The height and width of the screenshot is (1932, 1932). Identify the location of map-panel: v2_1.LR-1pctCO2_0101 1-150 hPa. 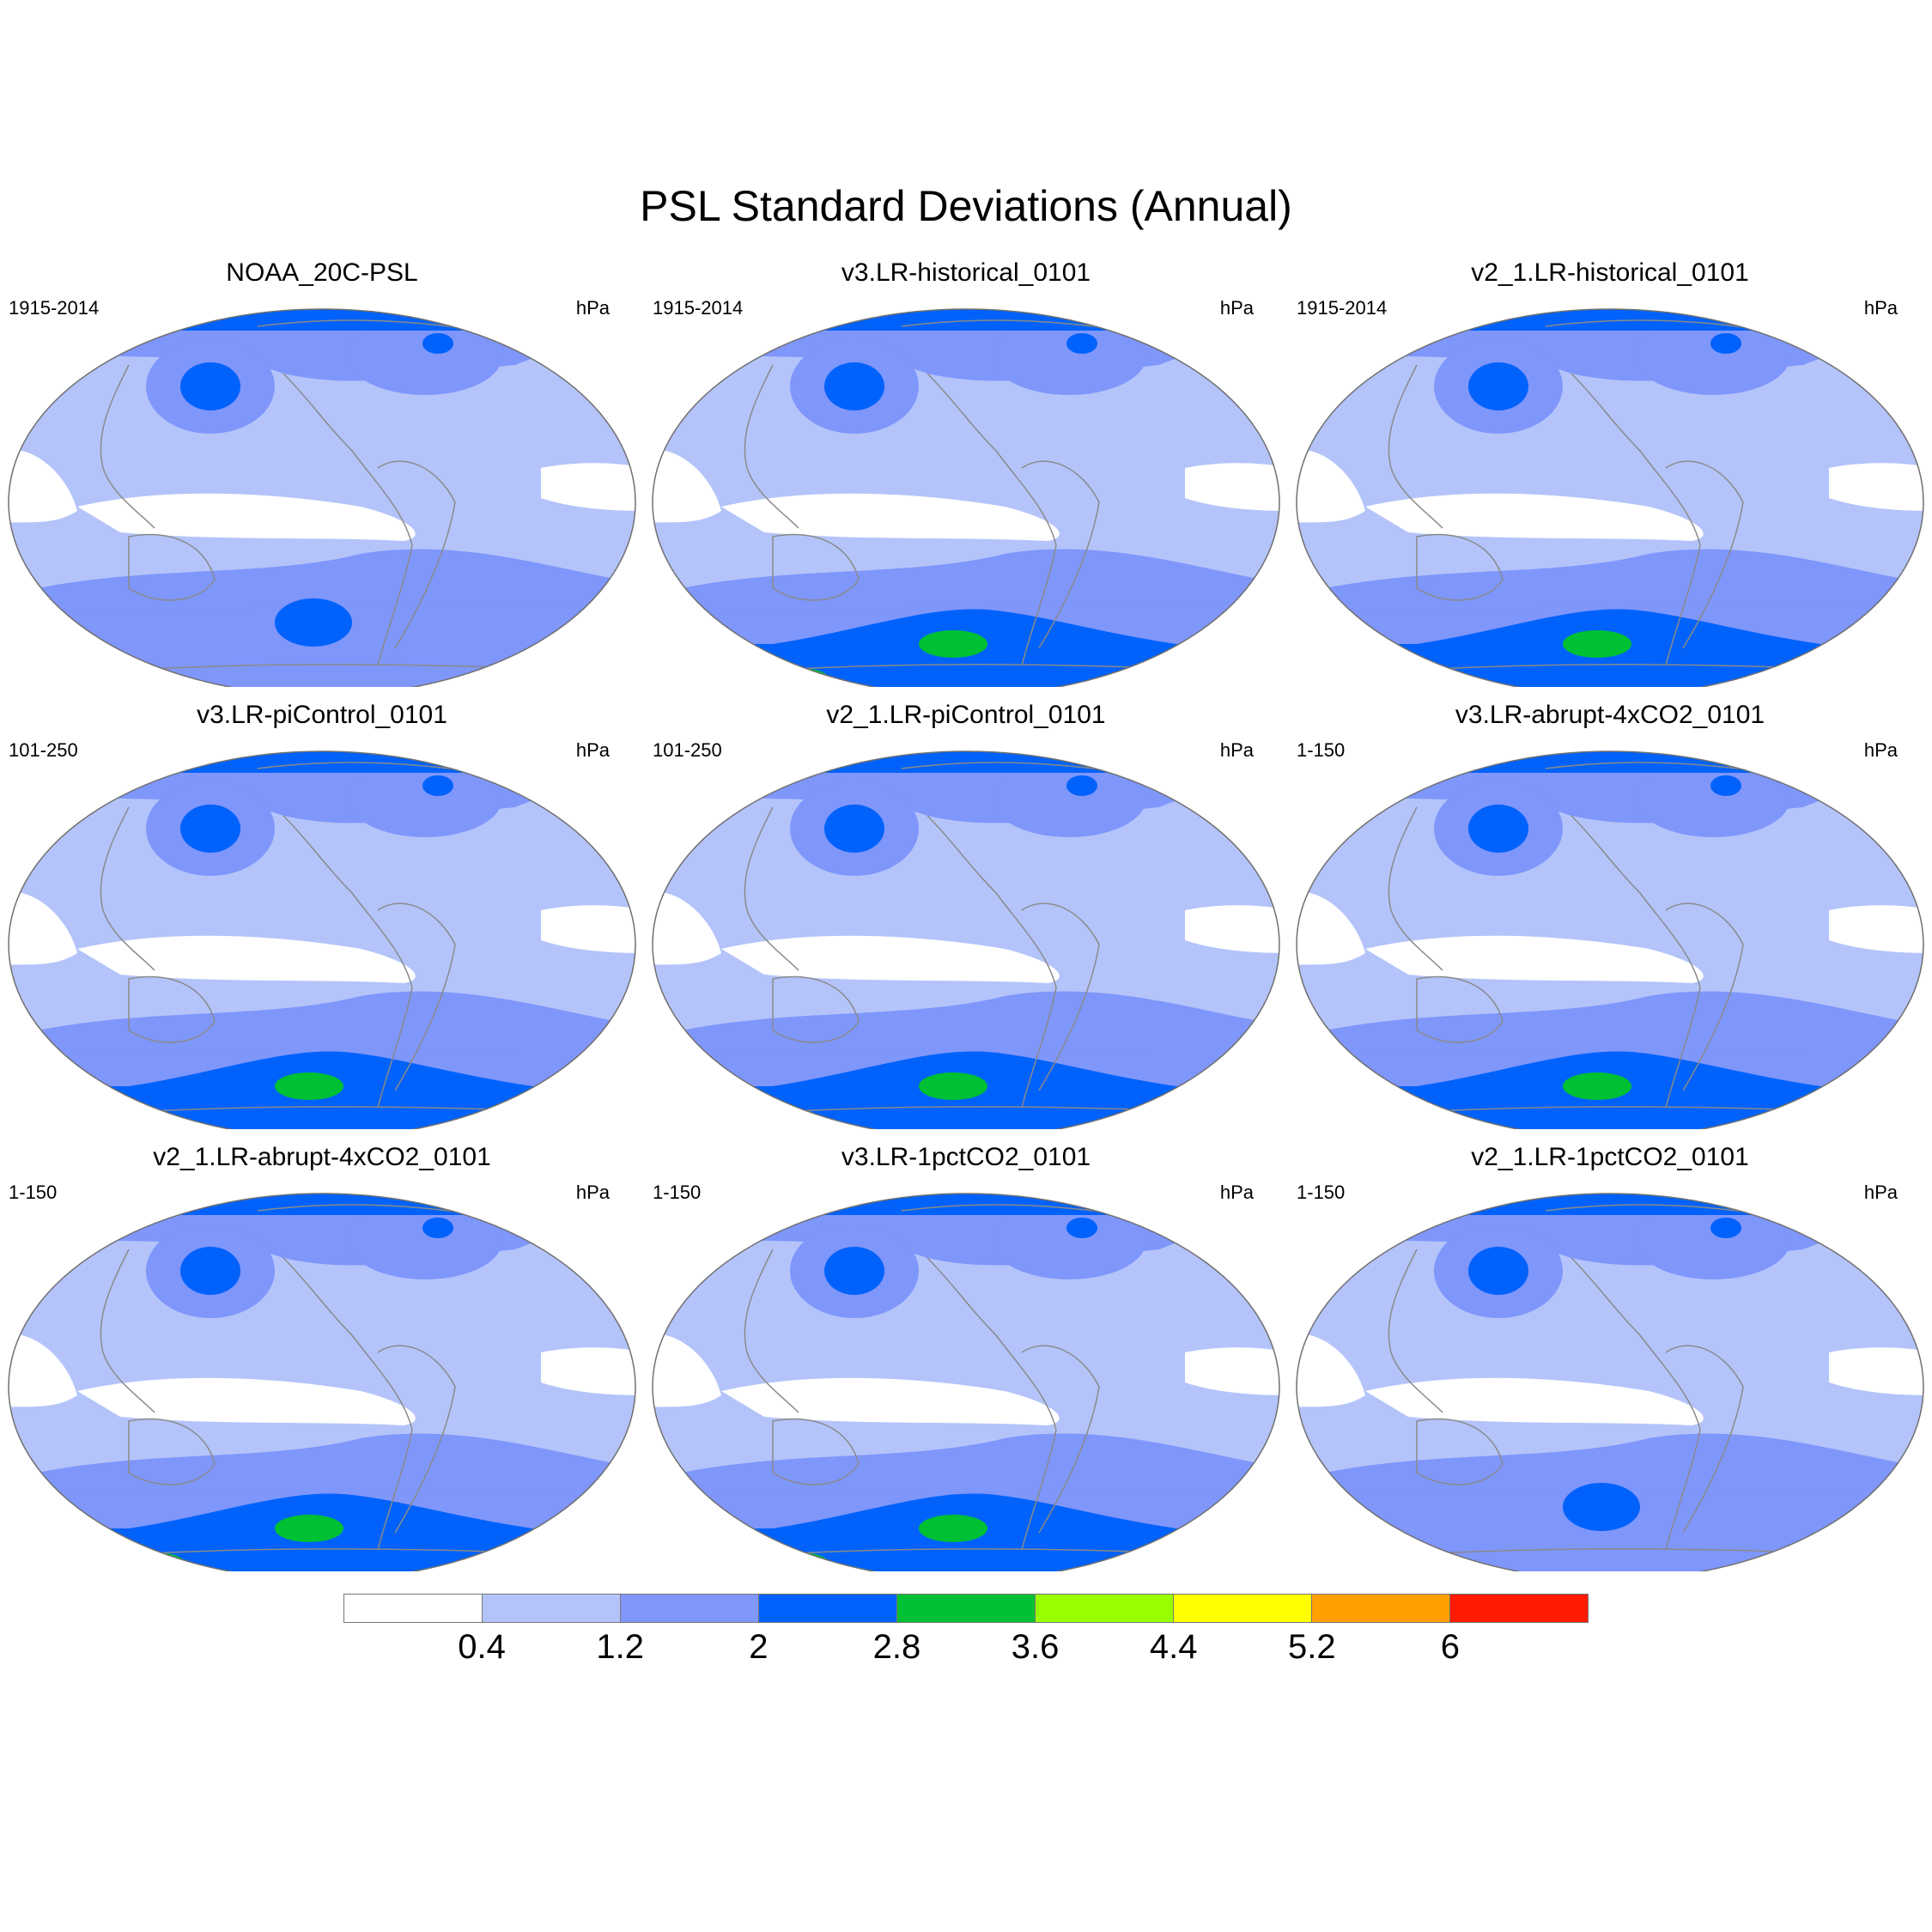
(1610, 1356).